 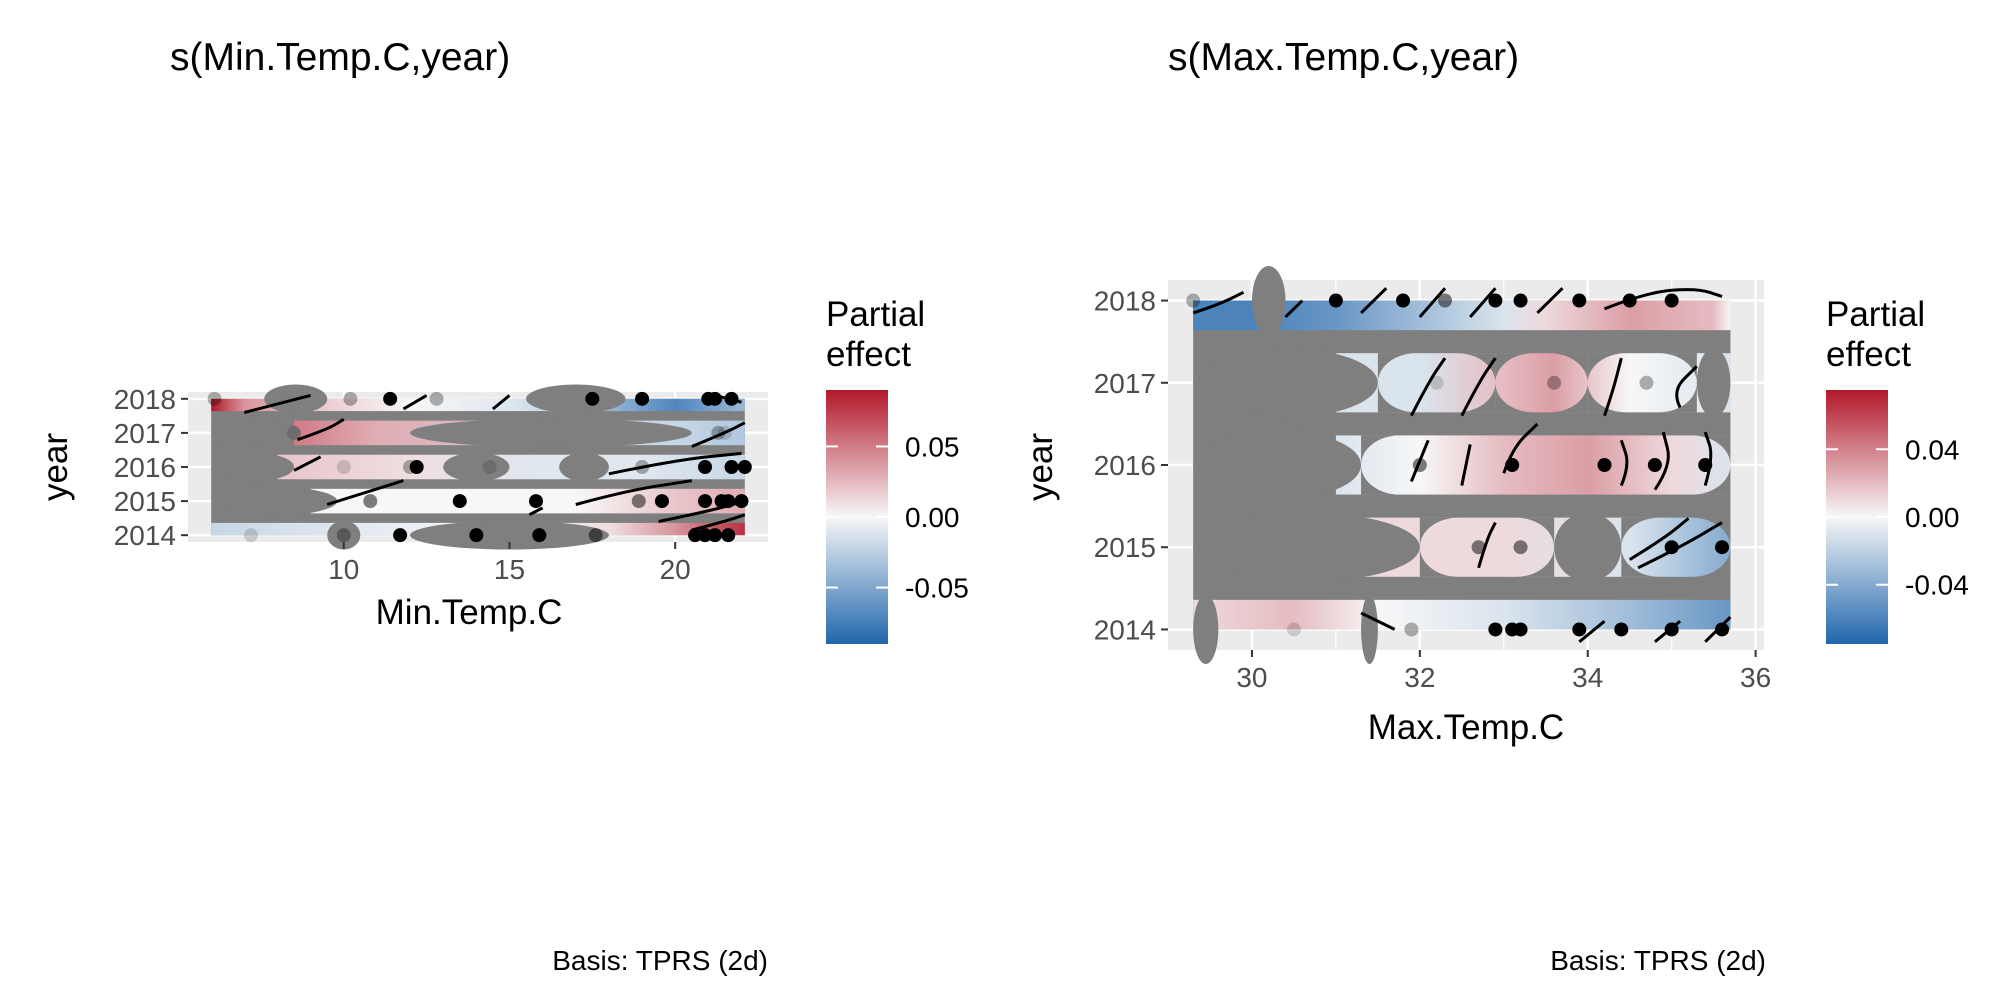 What do you see at coordinates (1755, 677) in the screenshot?
I see `x-tick-label: 36` at bounding box center [1755, 677].